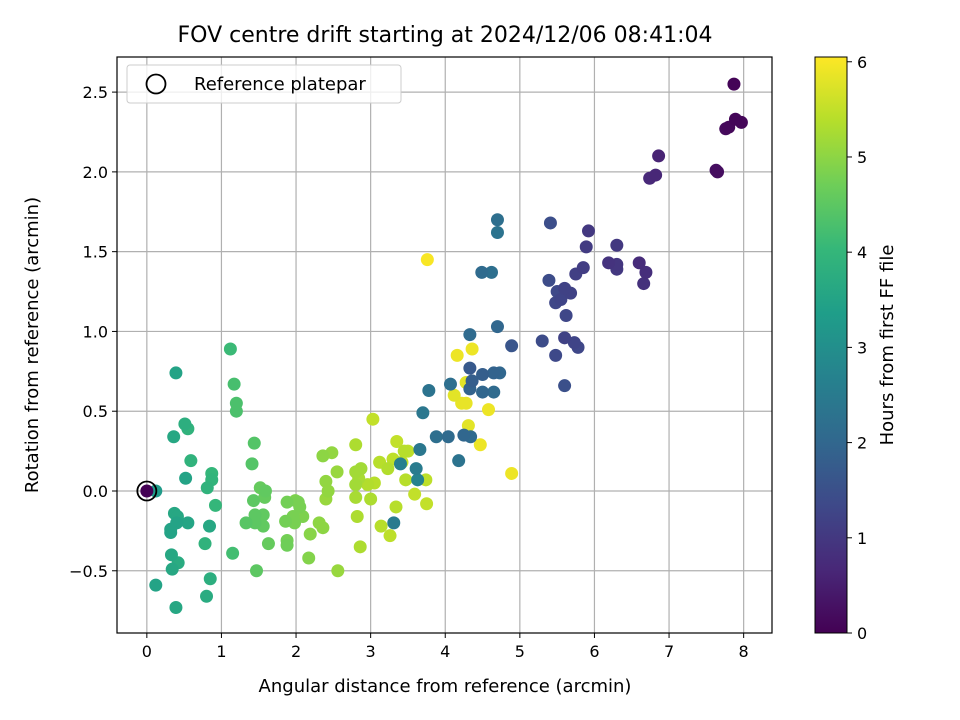 This screenshot has height=720, width=960. What do you see at coordinates (147, 651) in the screenshot?
I see `x-tick-label: 0` at bounding box center [147, 651].